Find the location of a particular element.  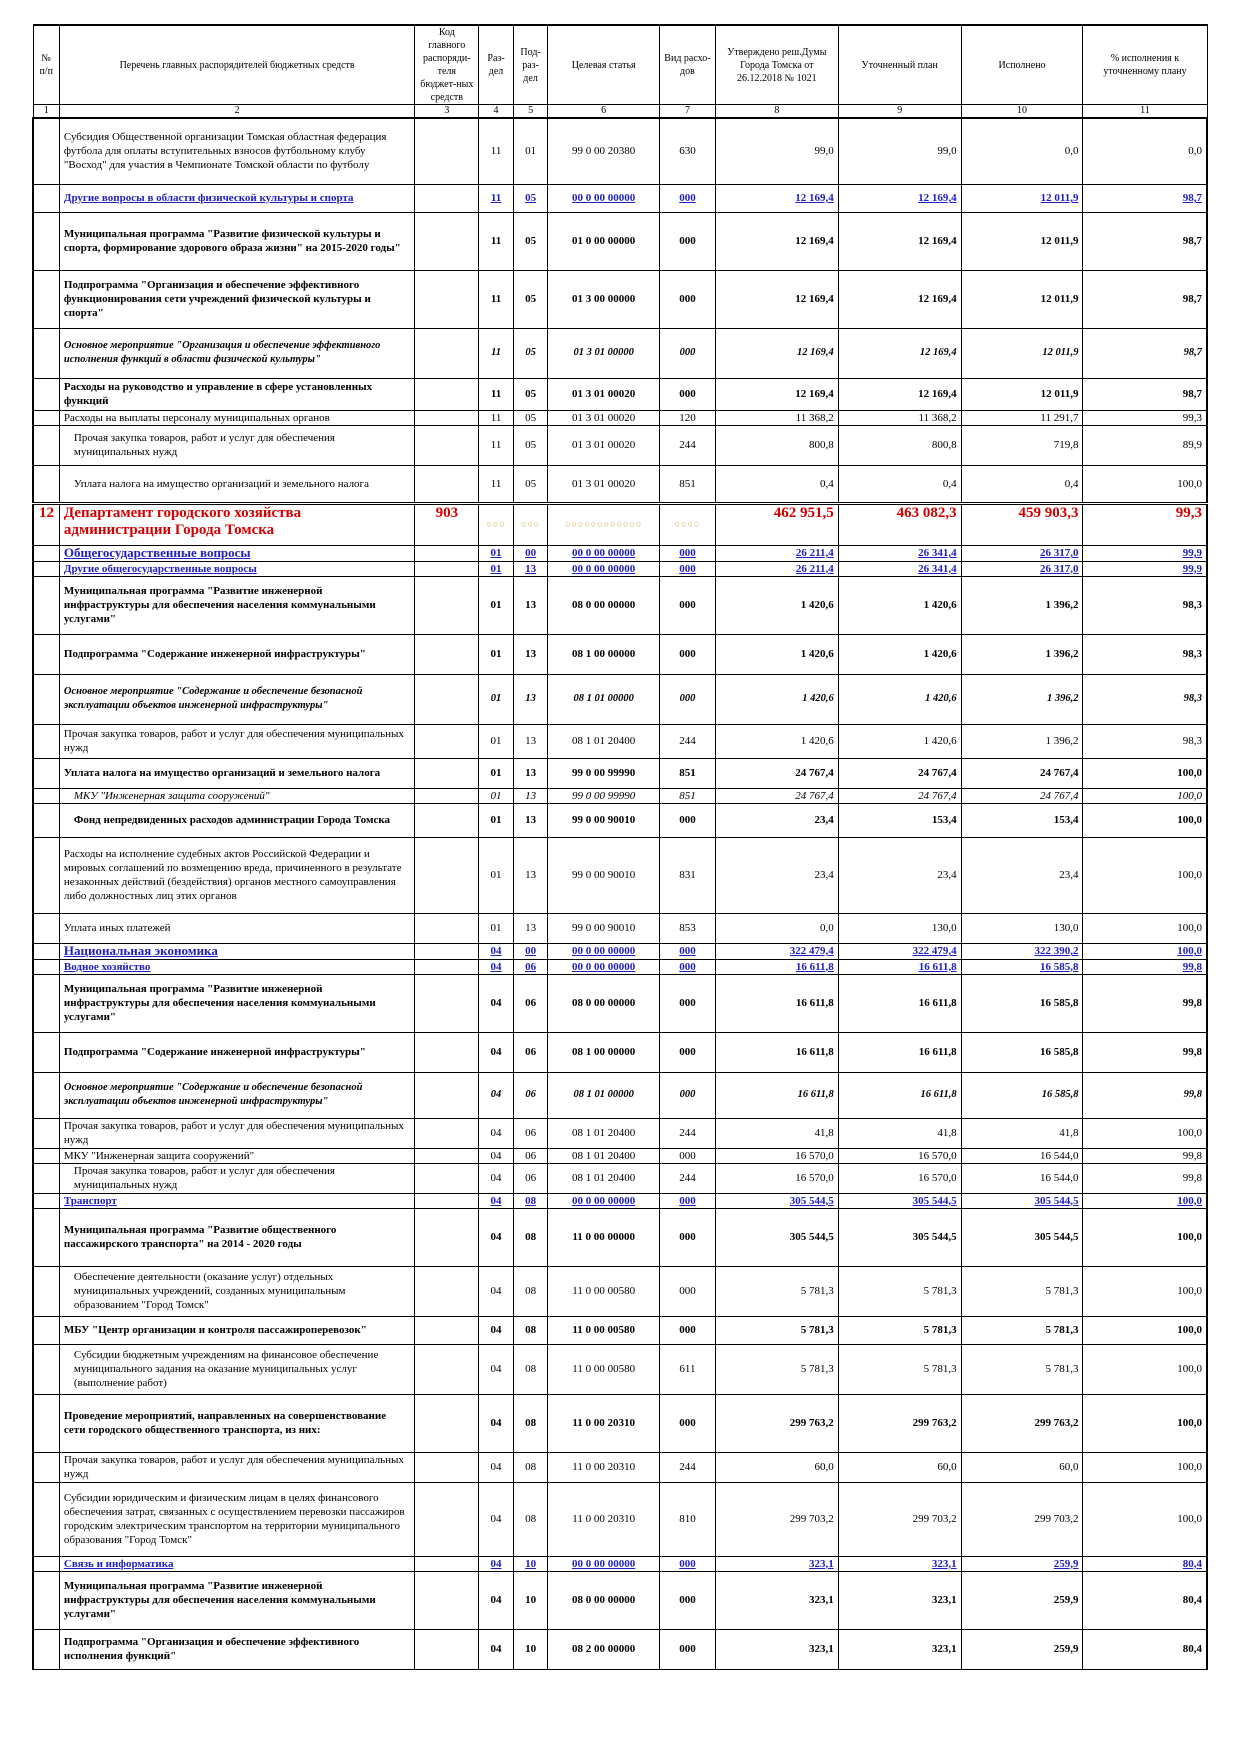

header-section: Раз-дел is located at coordinates (496, 64).